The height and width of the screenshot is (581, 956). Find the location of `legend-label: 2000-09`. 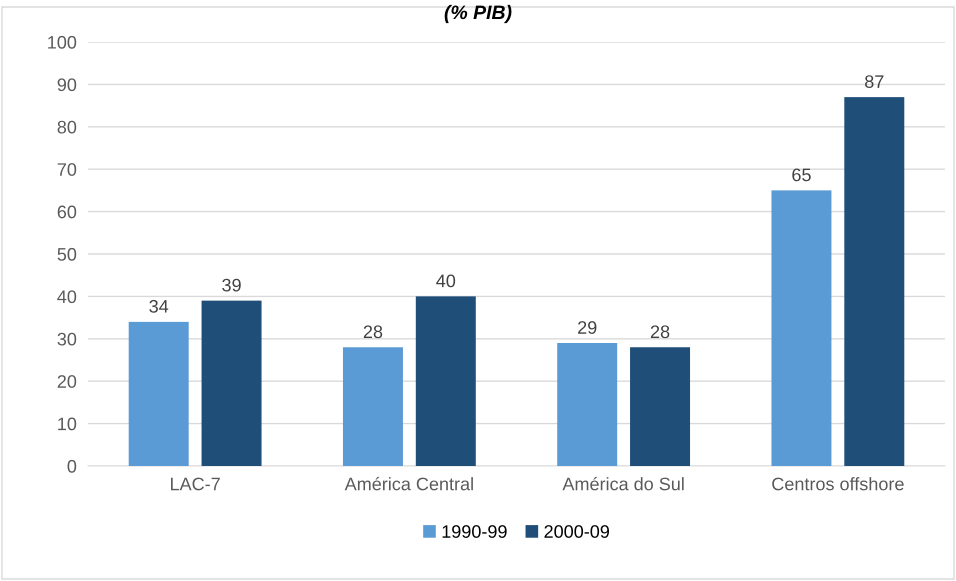

legend-label: 2000-09 is located at coordinates (576, 531).